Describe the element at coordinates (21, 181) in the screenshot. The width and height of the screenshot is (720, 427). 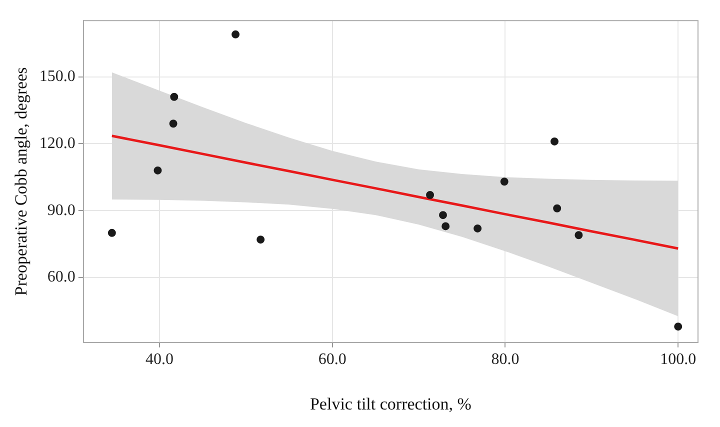
I see `y-axis-title: Preoperative Cobb angle, degrees` at that location.